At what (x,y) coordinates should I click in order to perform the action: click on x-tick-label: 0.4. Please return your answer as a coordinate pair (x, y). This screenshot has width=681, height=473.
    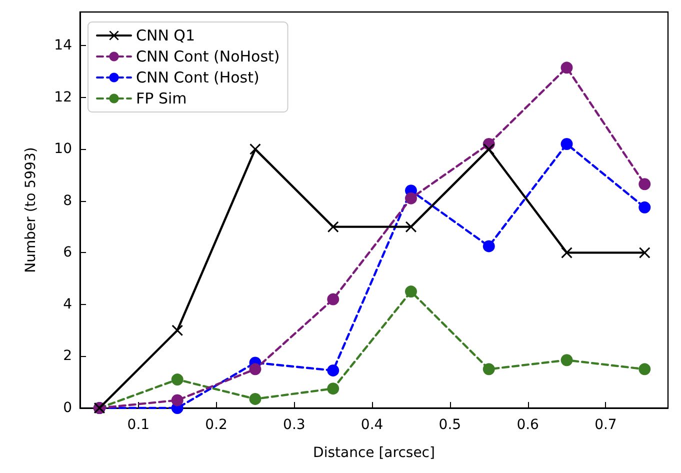
    Looking at the image, I should click on (372, 425).